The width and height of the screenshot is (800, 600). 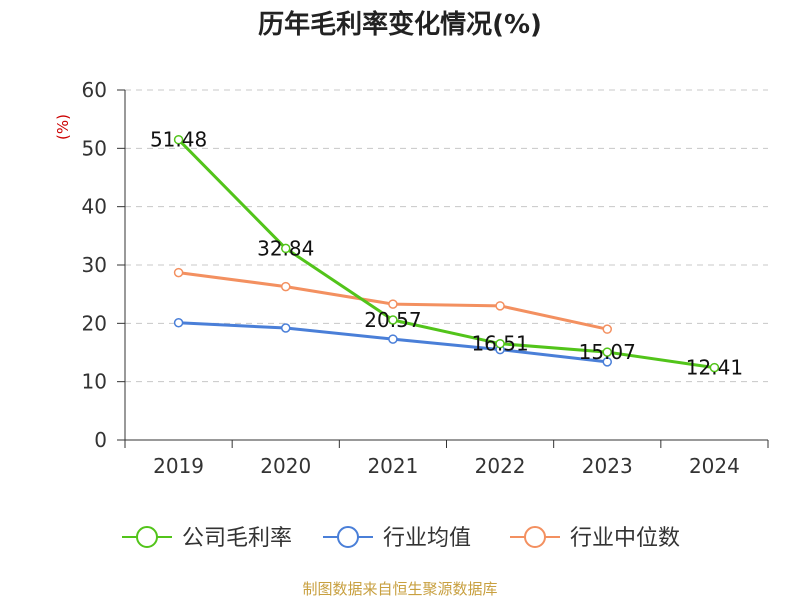 What do you see at coordinates (427, 538) in the screenshot?
I see `legend-label: 行业均值` at bounding box center [427, 538].